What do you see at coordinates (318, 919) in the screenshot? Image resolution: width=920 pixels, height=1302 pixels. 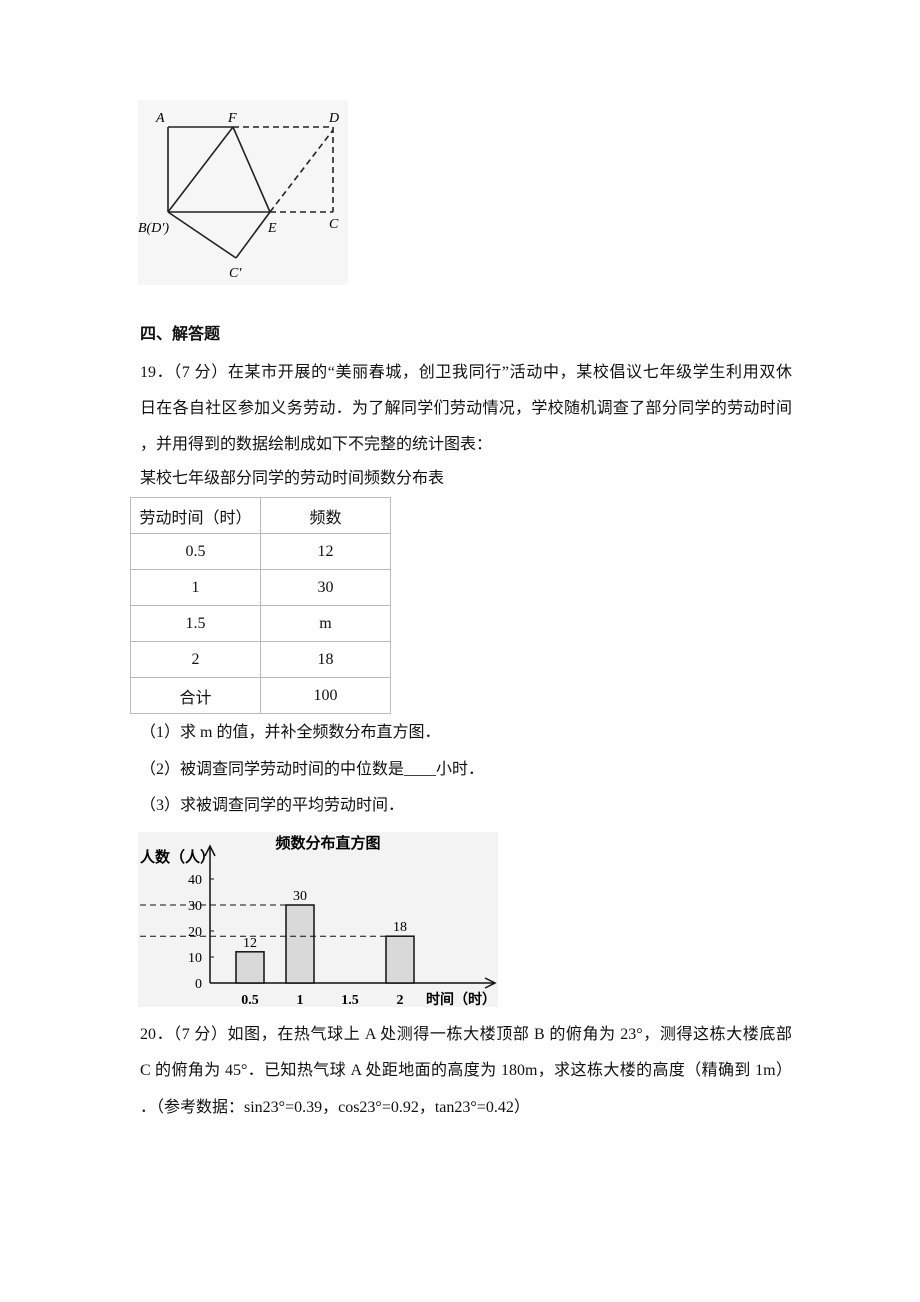 I see `chart-background` at bounding box center [318, 919].